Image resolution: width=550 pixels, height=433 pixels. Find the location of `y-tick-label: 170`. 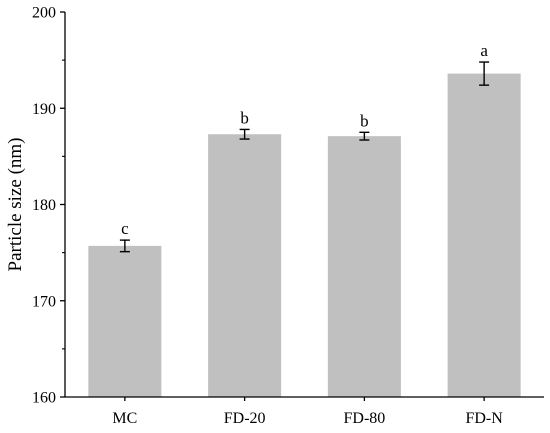

y-tick-label: 170 is located at coordinates (44, 301).